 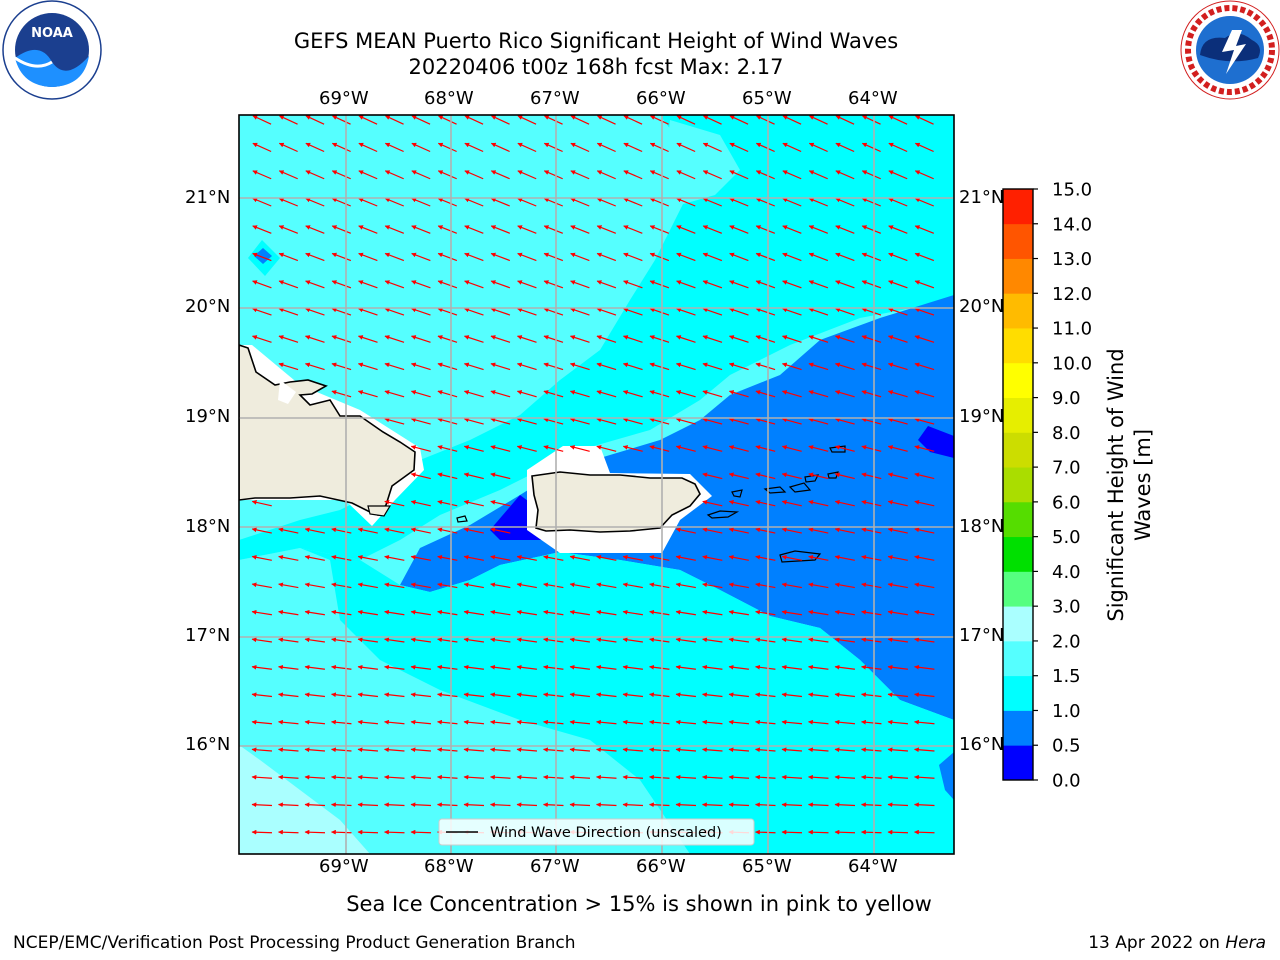 I want to click on colorbar-label-line2: Waves [m], so click(x=1143, y=485).